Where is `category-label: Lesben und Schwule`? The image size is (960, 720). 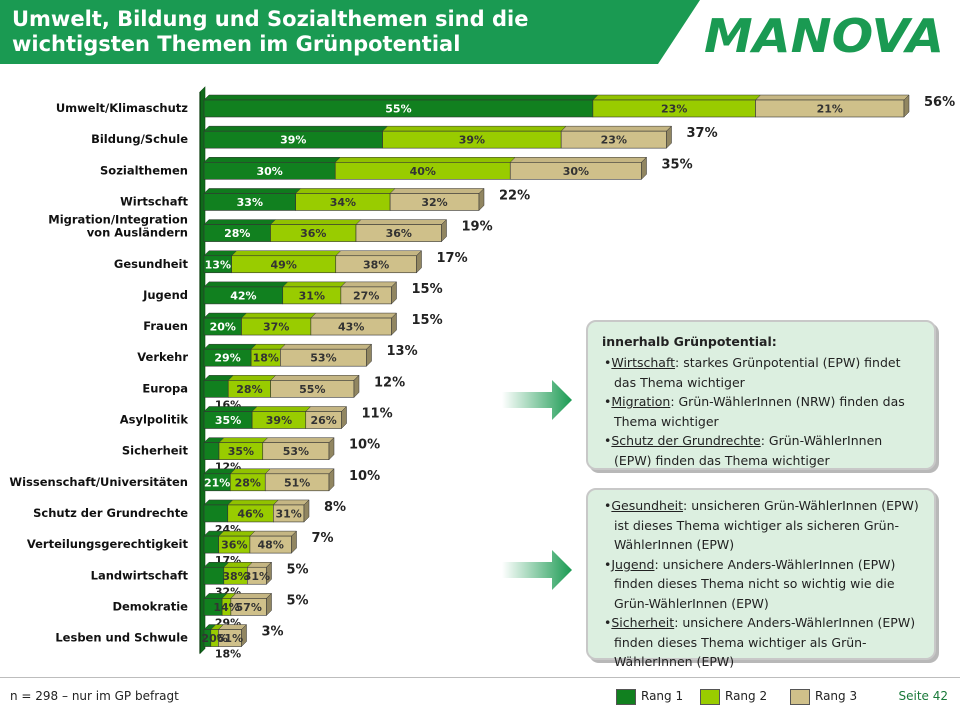 category-label: Lesben und Schwule is located at coordinates (121, 638).